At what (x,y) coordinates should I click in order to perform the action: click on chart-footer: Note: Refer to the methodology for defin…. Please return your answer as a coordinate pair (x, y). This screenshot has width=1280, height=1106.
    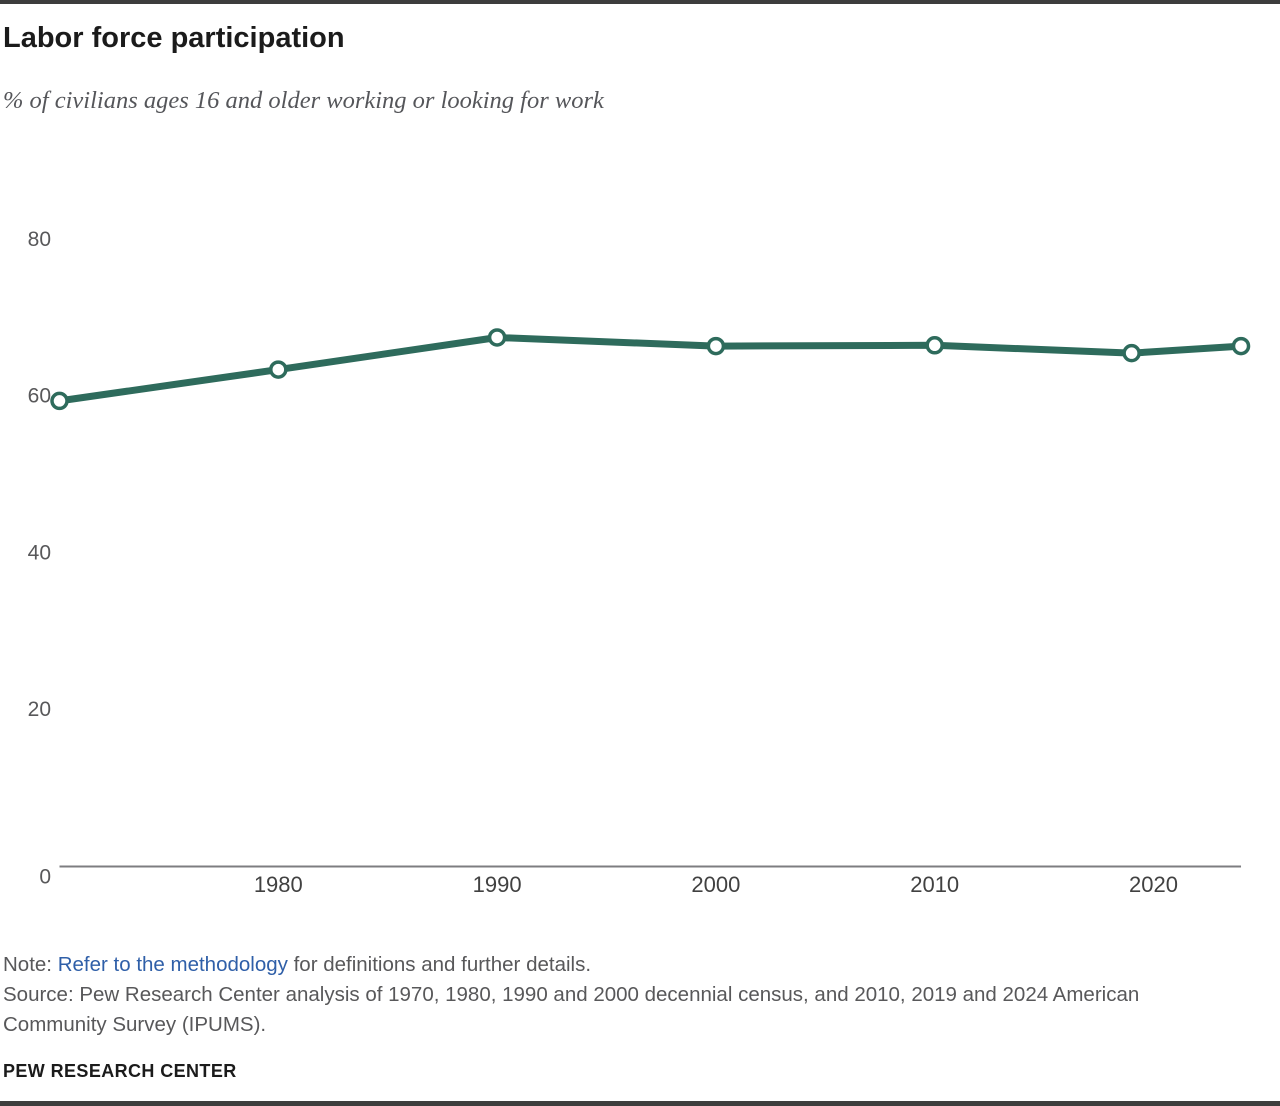
    Looking at the image, I should click on (623, 1016).